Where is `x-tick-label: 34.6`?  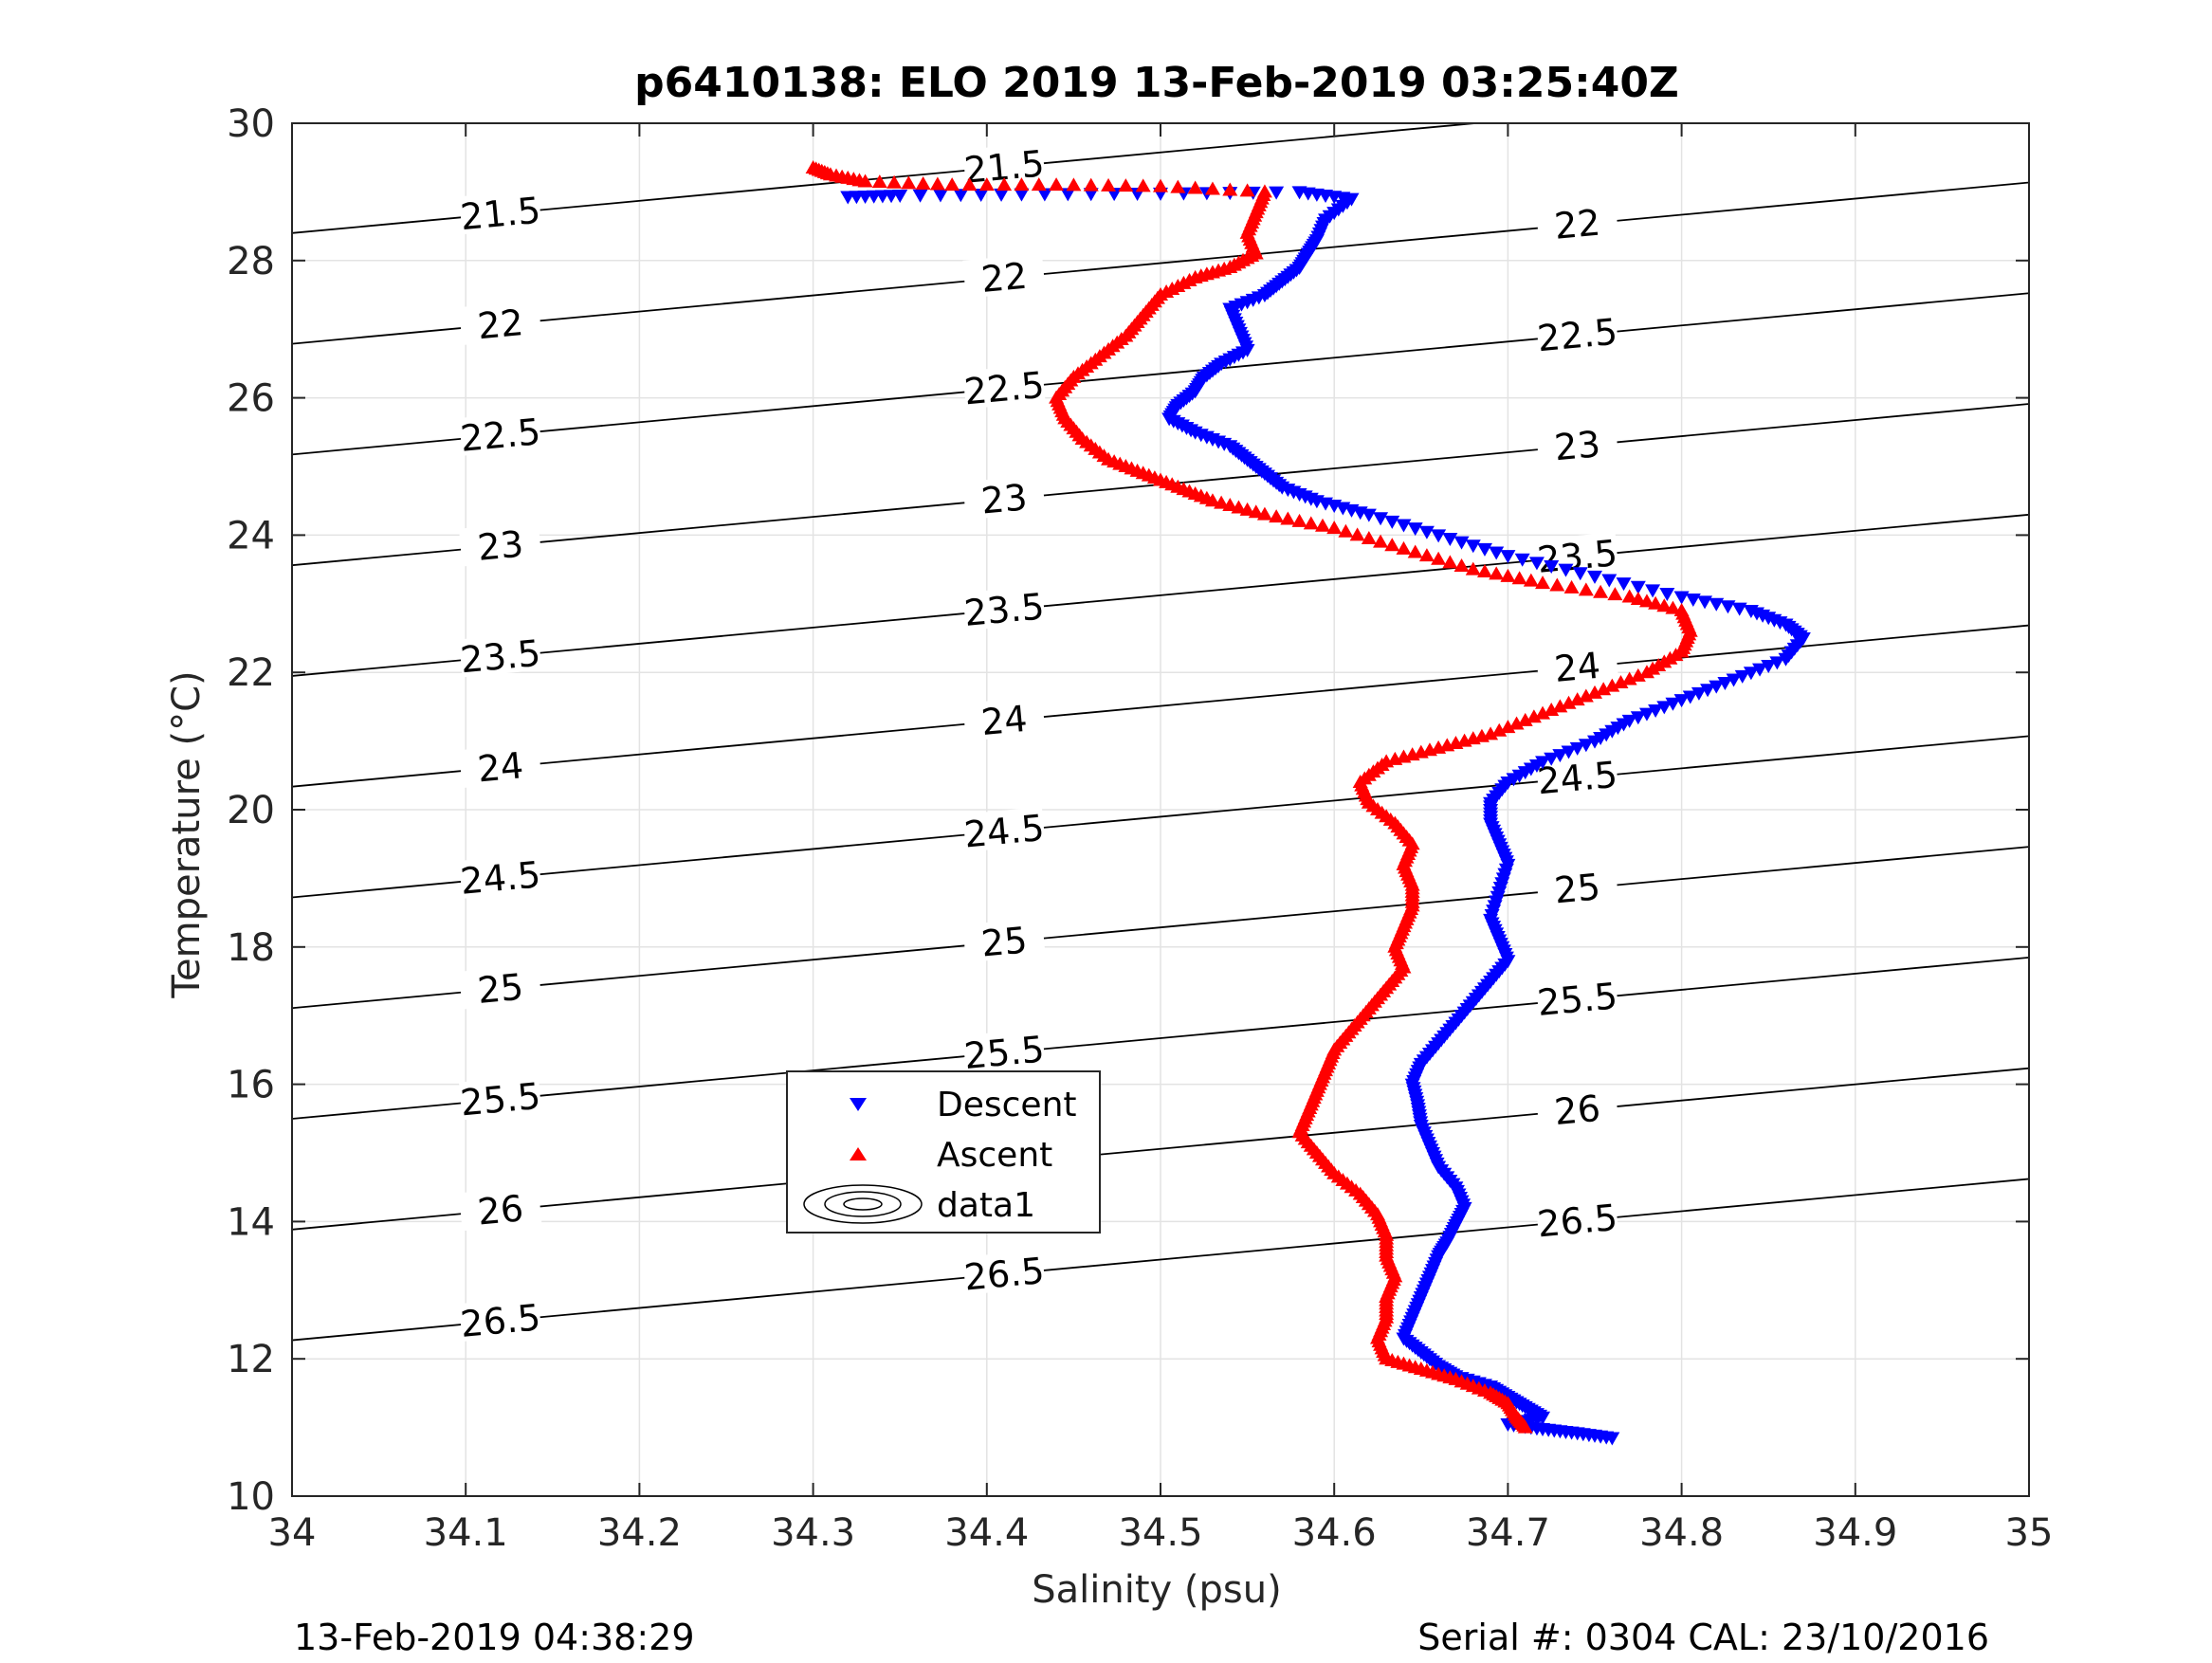
x-tick-label: 34.6 is located at coordinates (1334, 1533).